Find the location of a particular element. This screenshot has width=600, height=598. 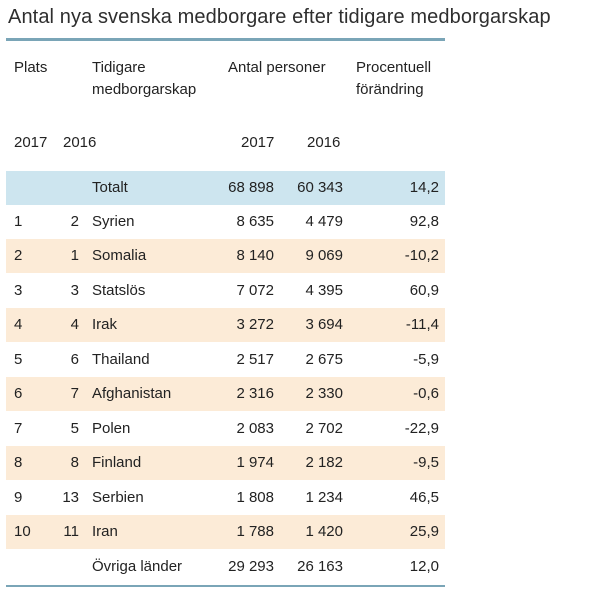

value-2016: 2 702 is located at coordinates (324, 428).